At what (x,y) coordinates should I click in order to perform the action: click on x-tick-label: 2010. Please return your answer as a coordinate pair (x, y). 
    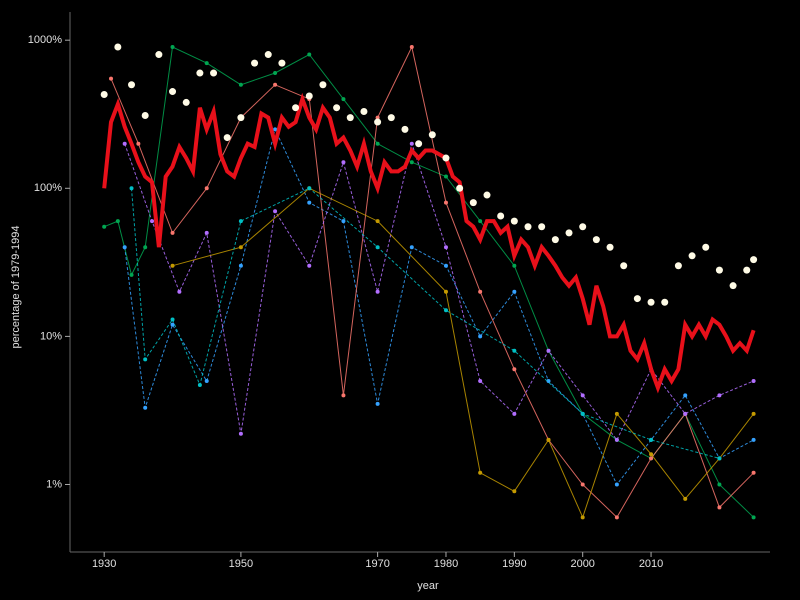
    Looking at the image, I should click on (651, 564).